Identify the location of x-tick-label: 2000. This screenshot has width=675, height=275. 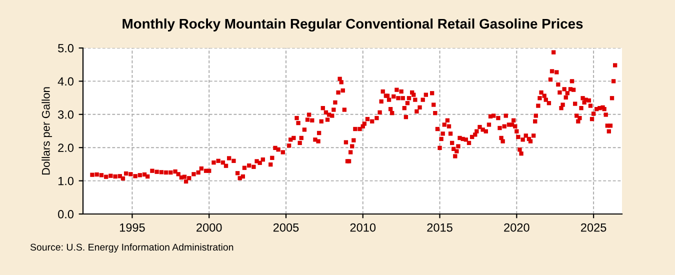
(209, 227).